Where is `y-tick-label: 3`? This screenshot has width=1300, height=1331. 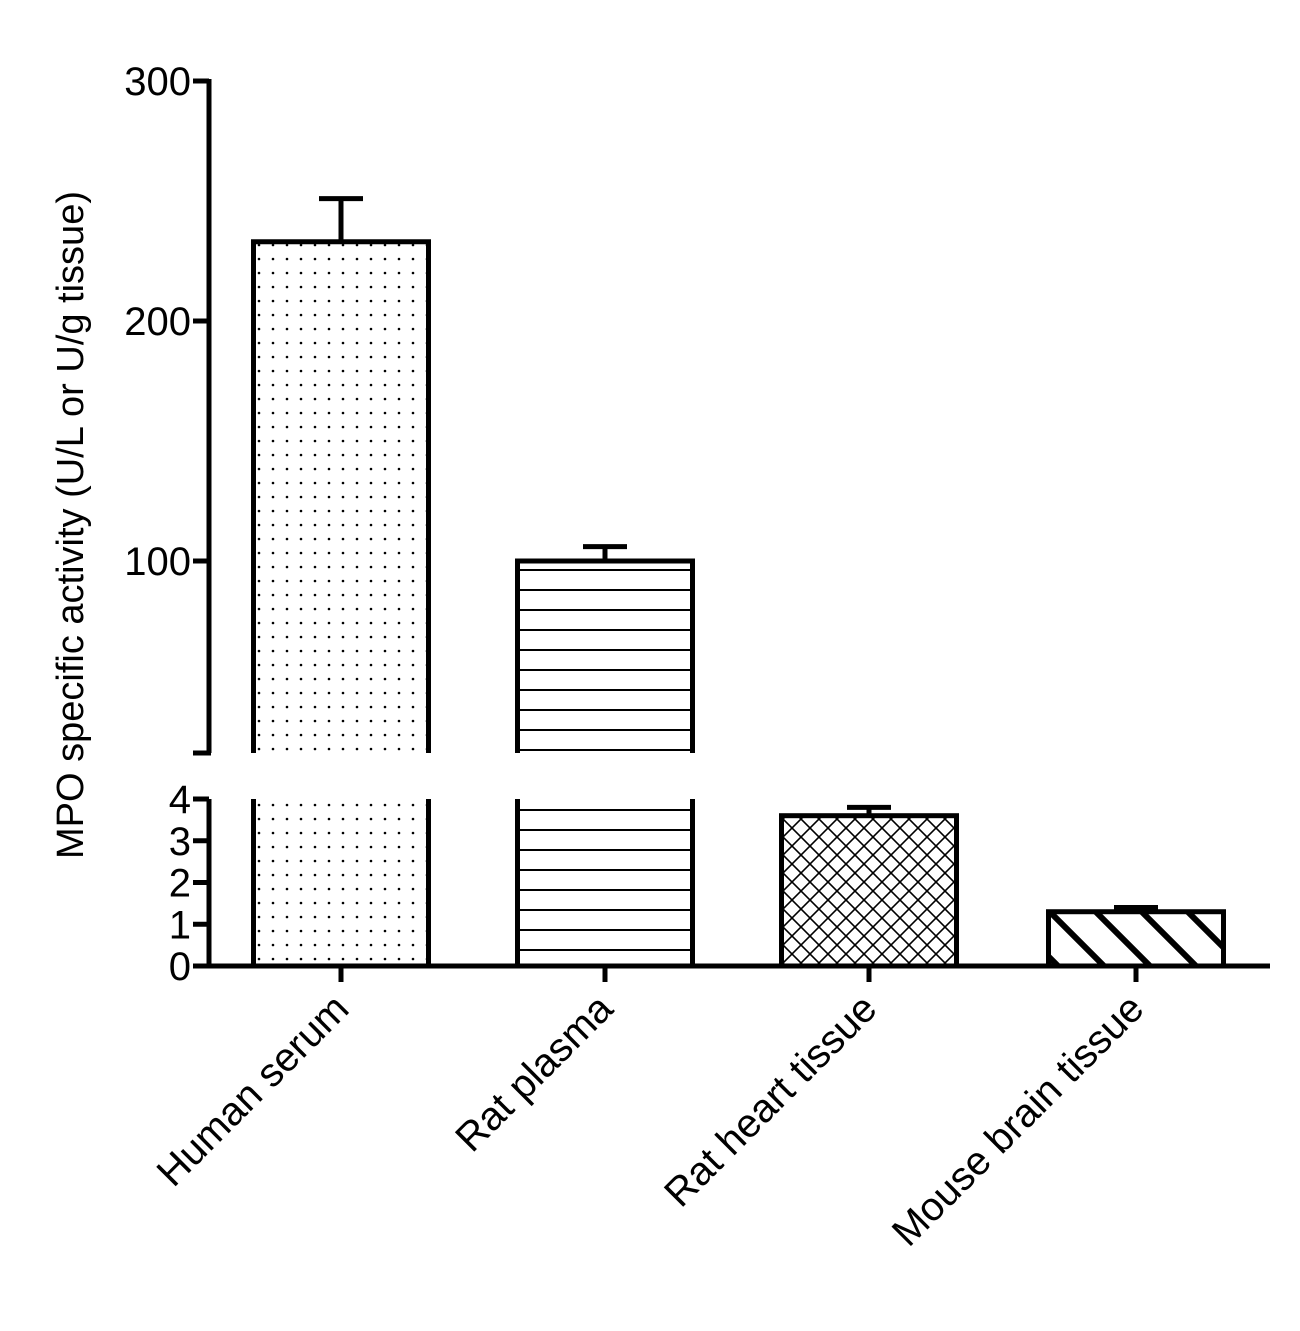
y-tick-label: 3 is located at coordinates (180, 842).